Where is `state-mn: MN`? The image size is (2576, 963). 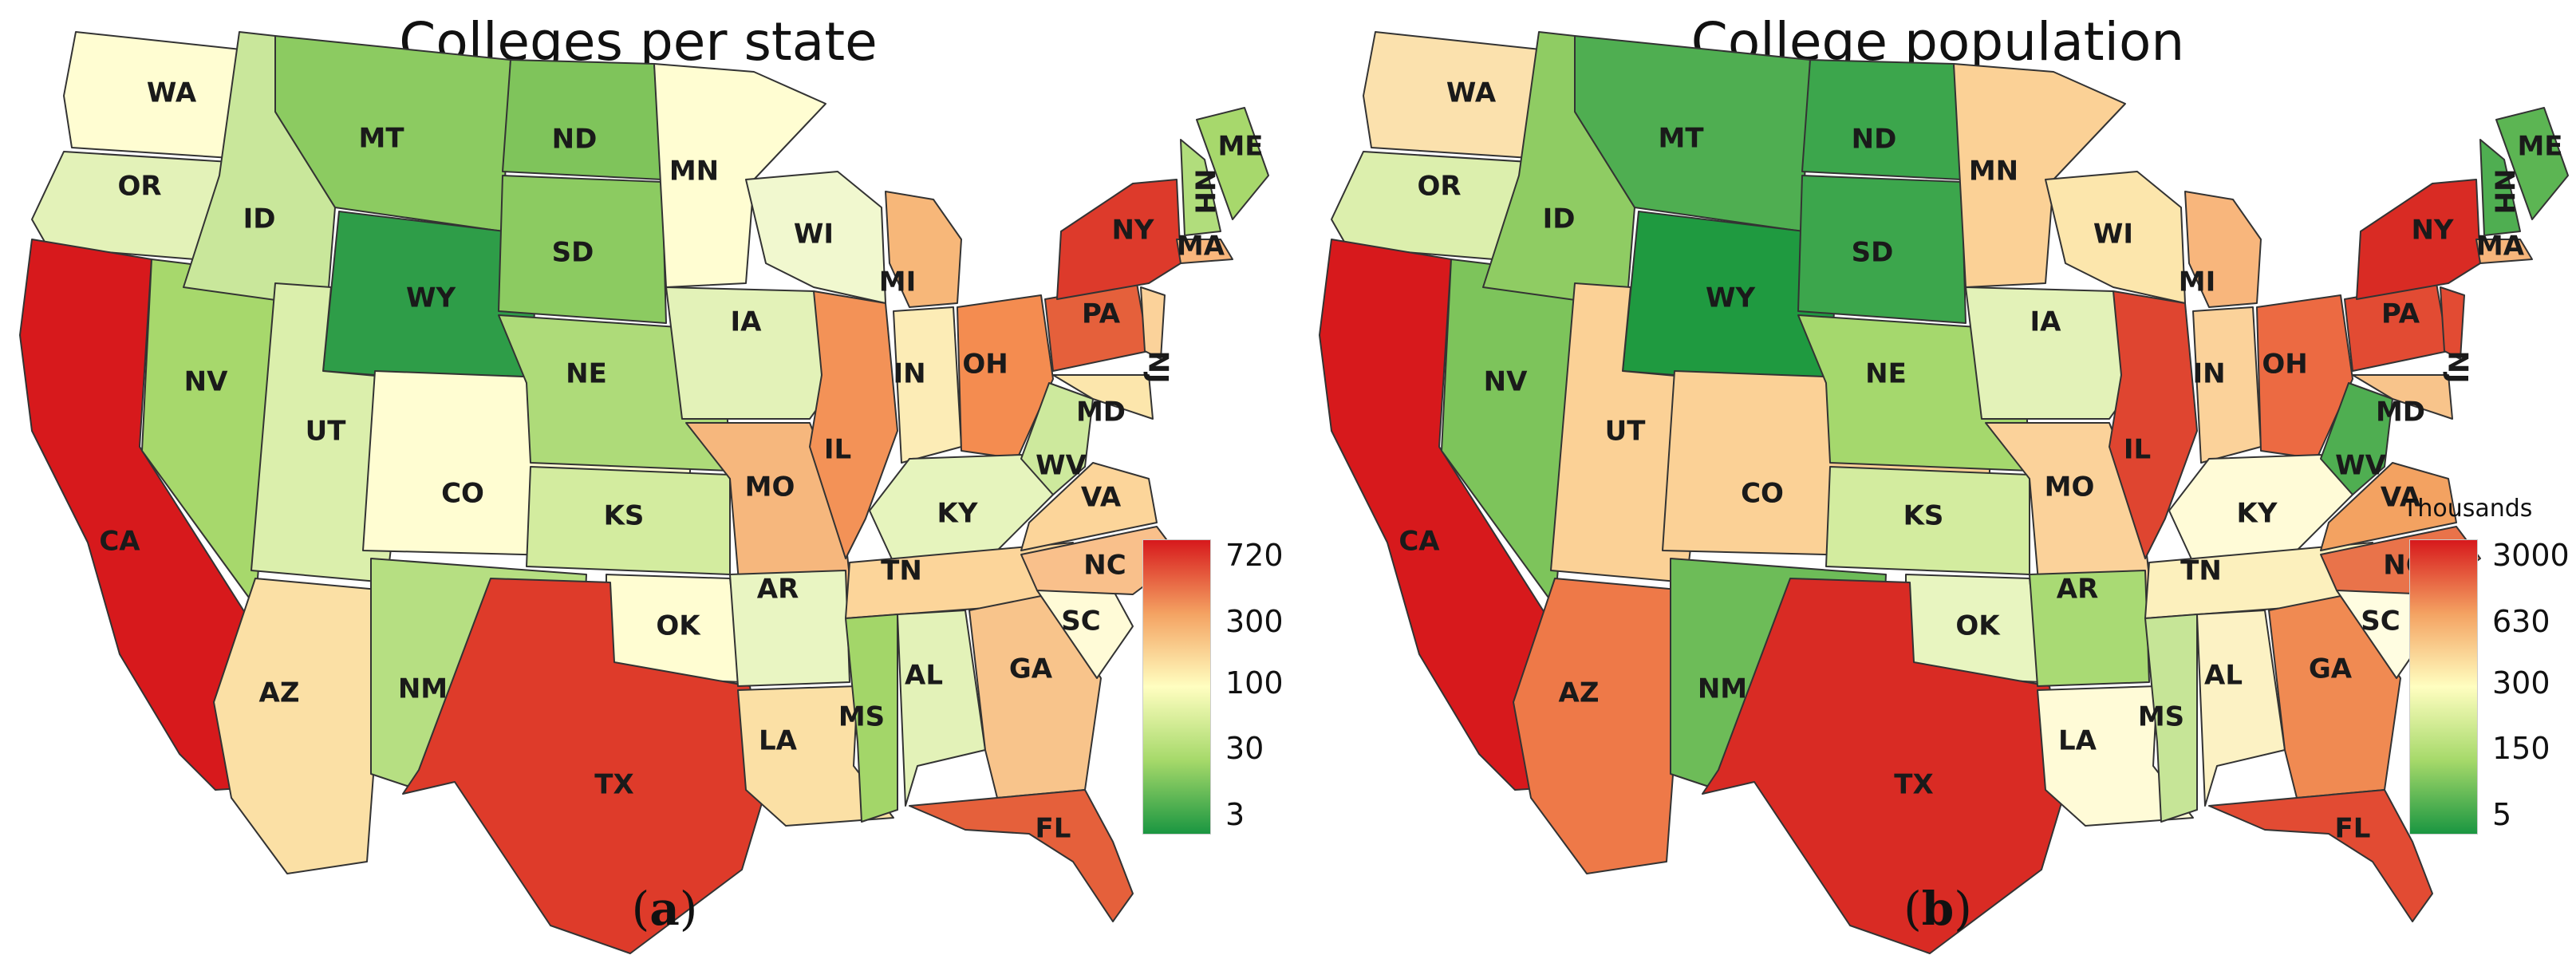
state-mn: MN is located at coordinates (739, 176).